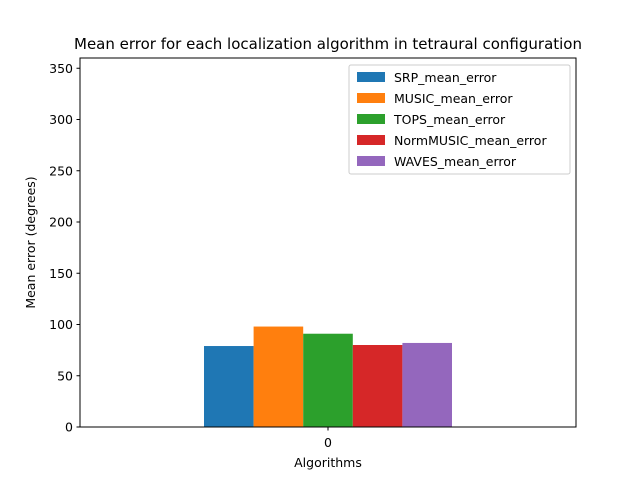 The width and height of the screenshot is (640, 480). I want to click on y-tick-label: 250, so click(61, 170).